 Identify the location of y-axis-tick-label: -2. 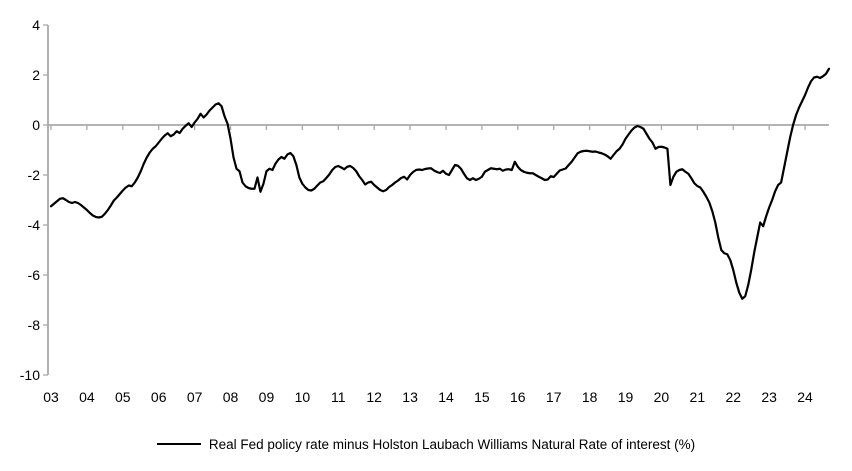
(34, 175).